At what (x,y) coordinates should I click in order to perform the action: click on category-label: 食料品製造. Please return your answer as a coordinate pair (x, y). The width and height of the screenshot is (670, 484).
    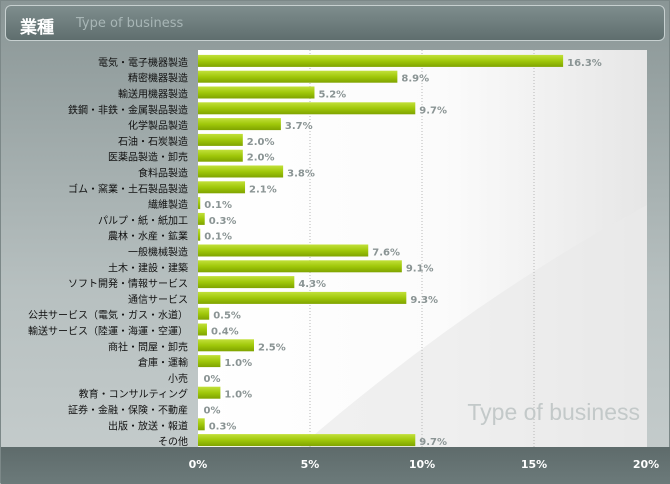
    Looking at the image, I should click on (163, 173).